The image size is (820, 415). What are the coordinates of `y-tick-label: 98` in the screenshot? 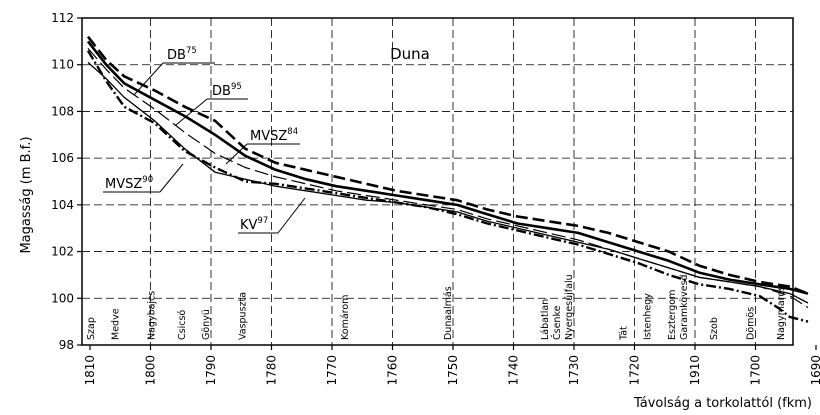 It's located at (66, 345).